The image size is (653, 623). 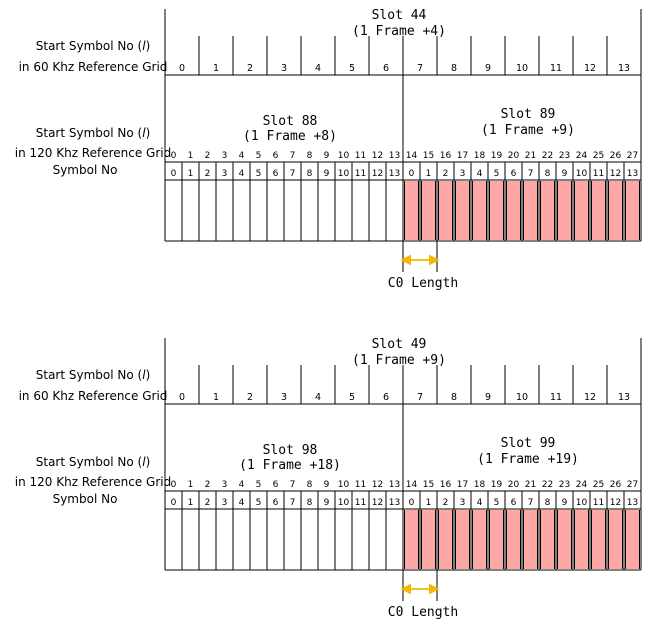 What do you see at coordinates (290, 465) in the screenshot?
I see `slot120a-frame: (1 Frame +18)` at bounding box center [290, 465].